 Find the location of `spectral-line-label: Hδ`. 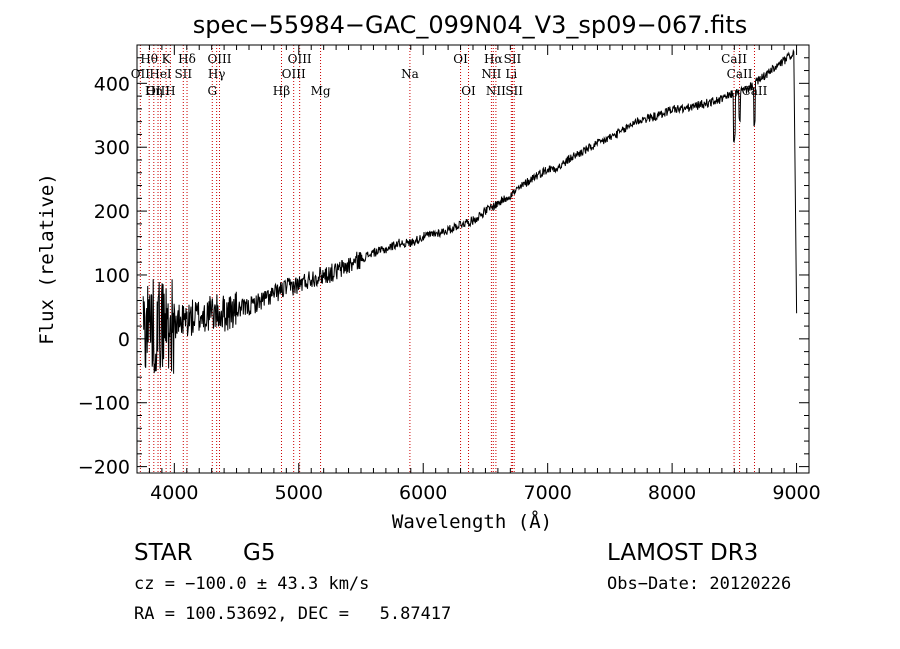

spectral-line-label: Hδ is located at coordinates (187, 59).